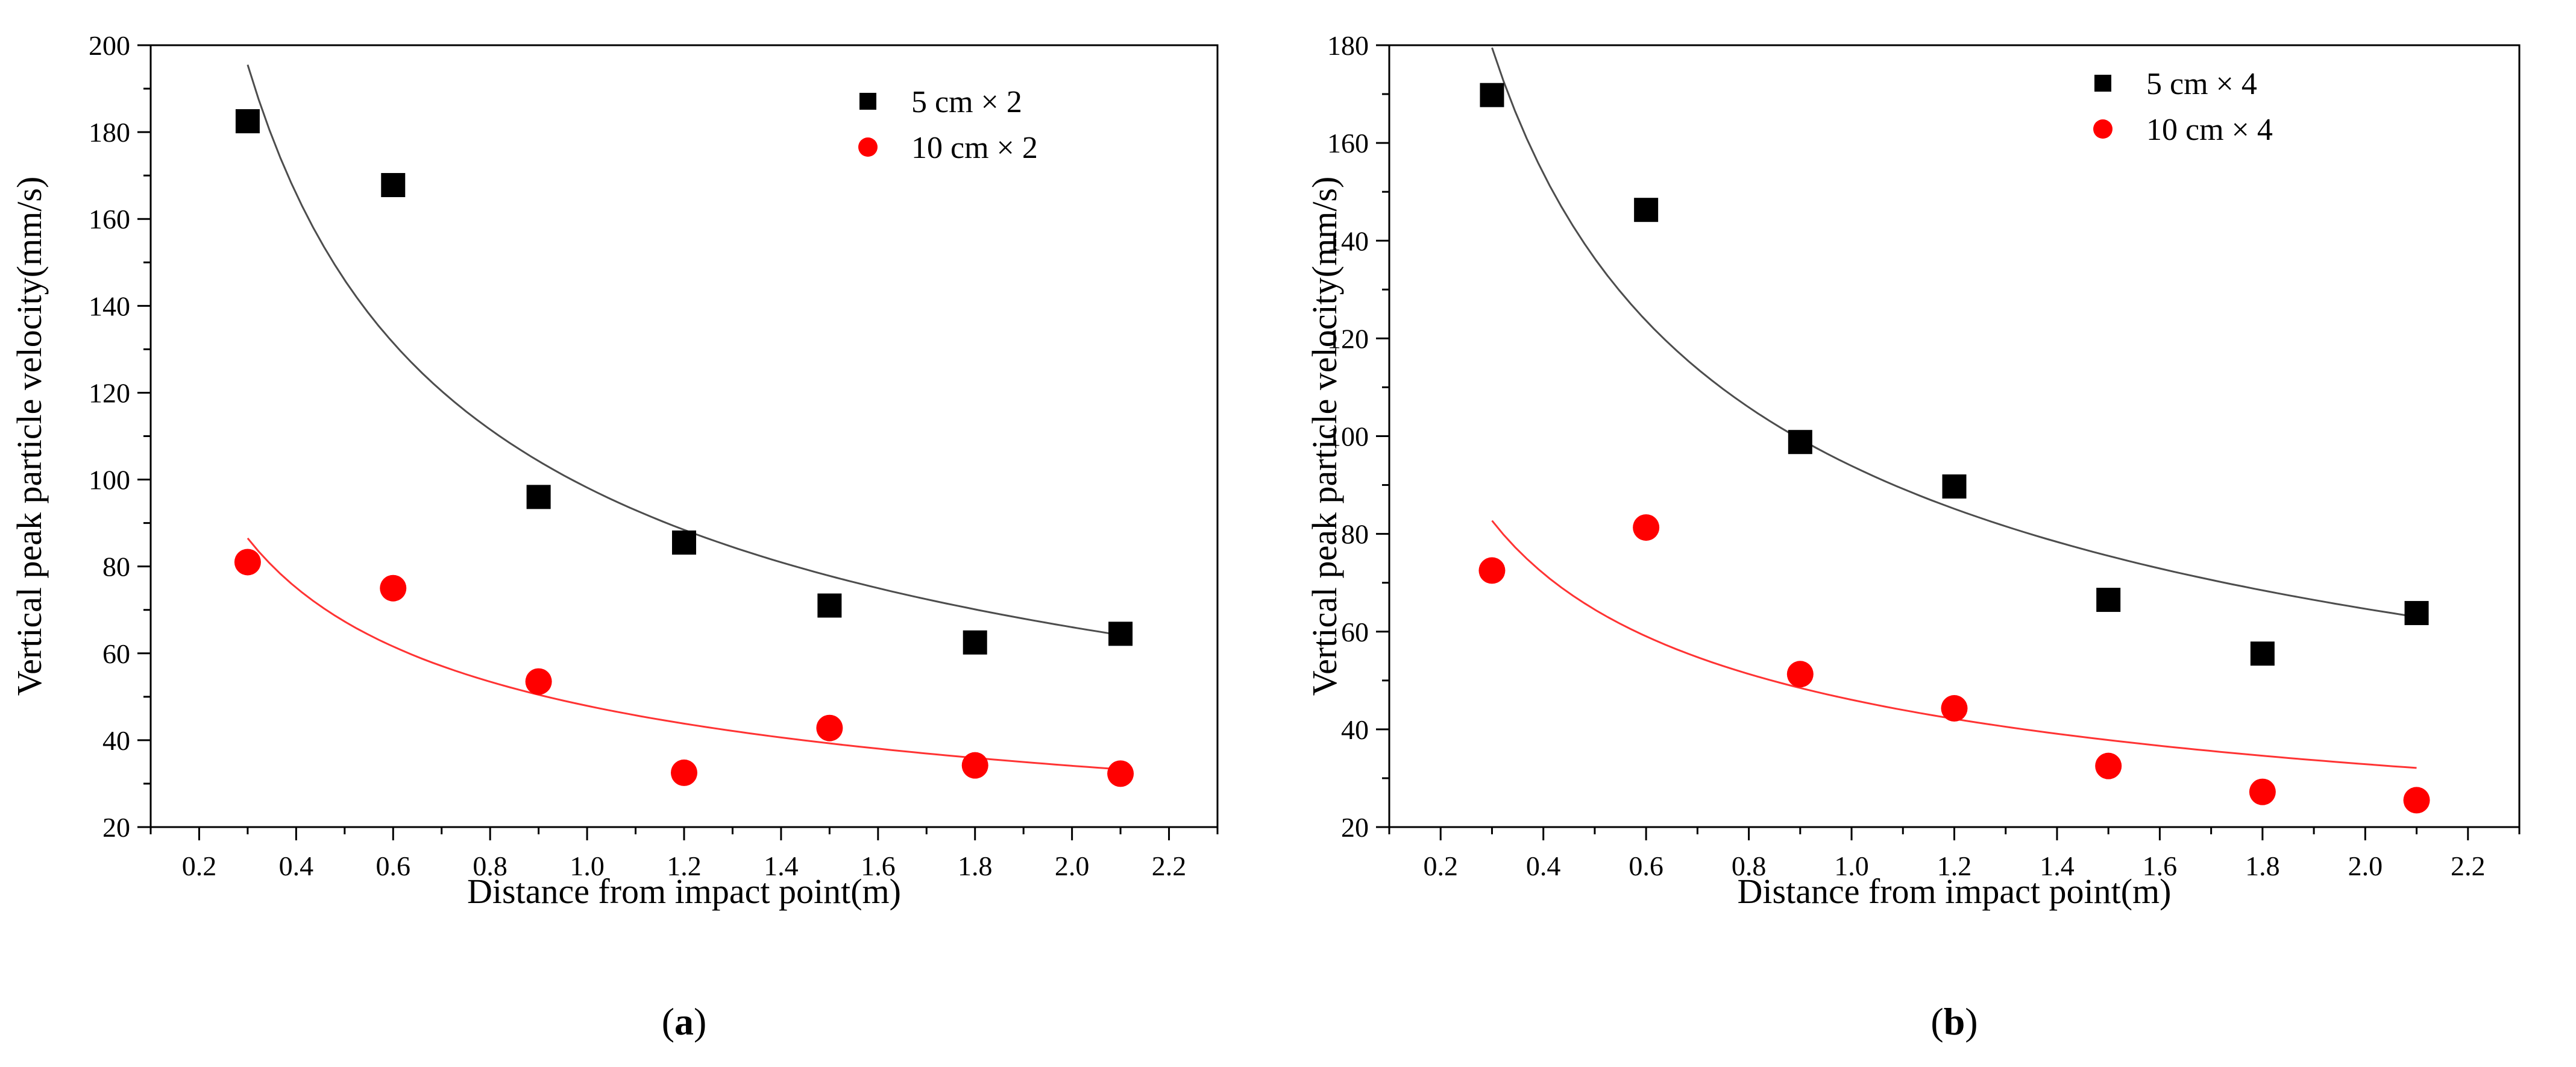 The height and width of the screenshot is (1067, 2576). I want to click on chart-a-y-tick-label: 140, so click(109, 306).